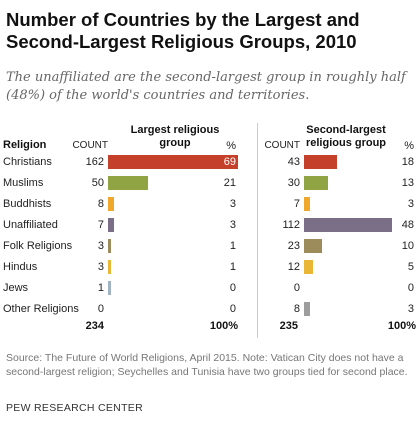 Image resolution: width=420 pixels, height=436 pixels. What do you see at coordinates (109, 267) in the screenshot?
I see `bar-largest-hindus` at bounding box center [109, 267].